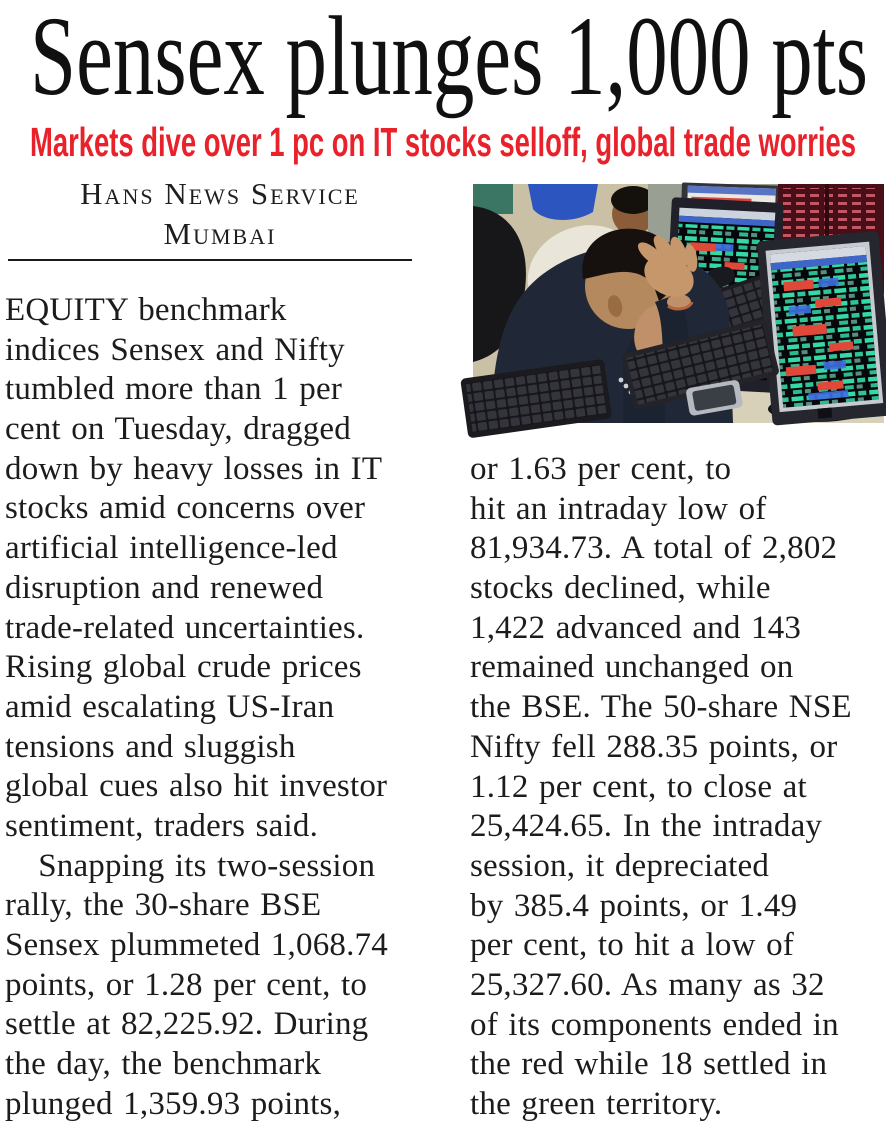  Describe the element at coordinates (186, 984) in the screenshot. I see `article-line: points, or 1.28 per cent, to` at that location.